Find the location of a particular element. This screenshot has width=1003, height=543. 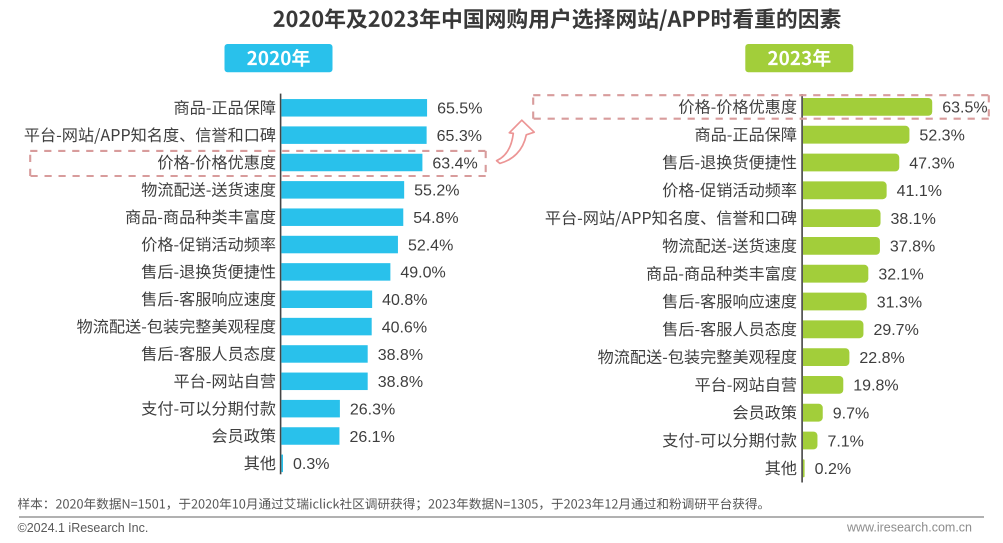

svg-text: 49.0% is located at coordinates (422, 273).